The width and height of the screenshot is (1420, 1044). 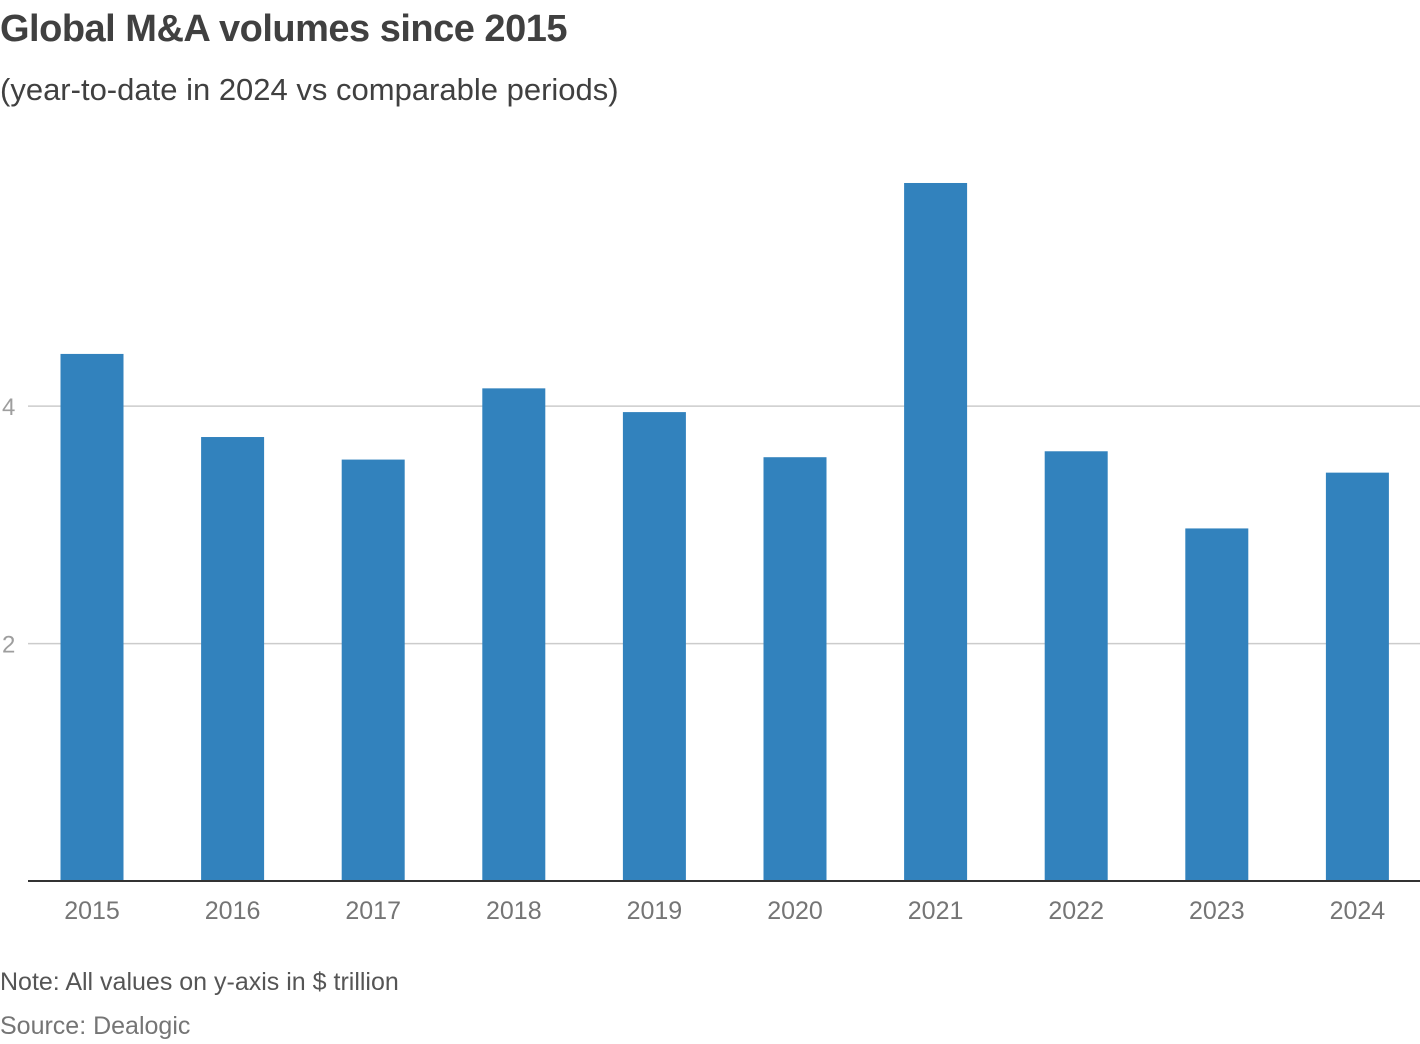 I want to click on footnote: Note: All values on y-axis in $ trillion, so click(x=199, y=982).